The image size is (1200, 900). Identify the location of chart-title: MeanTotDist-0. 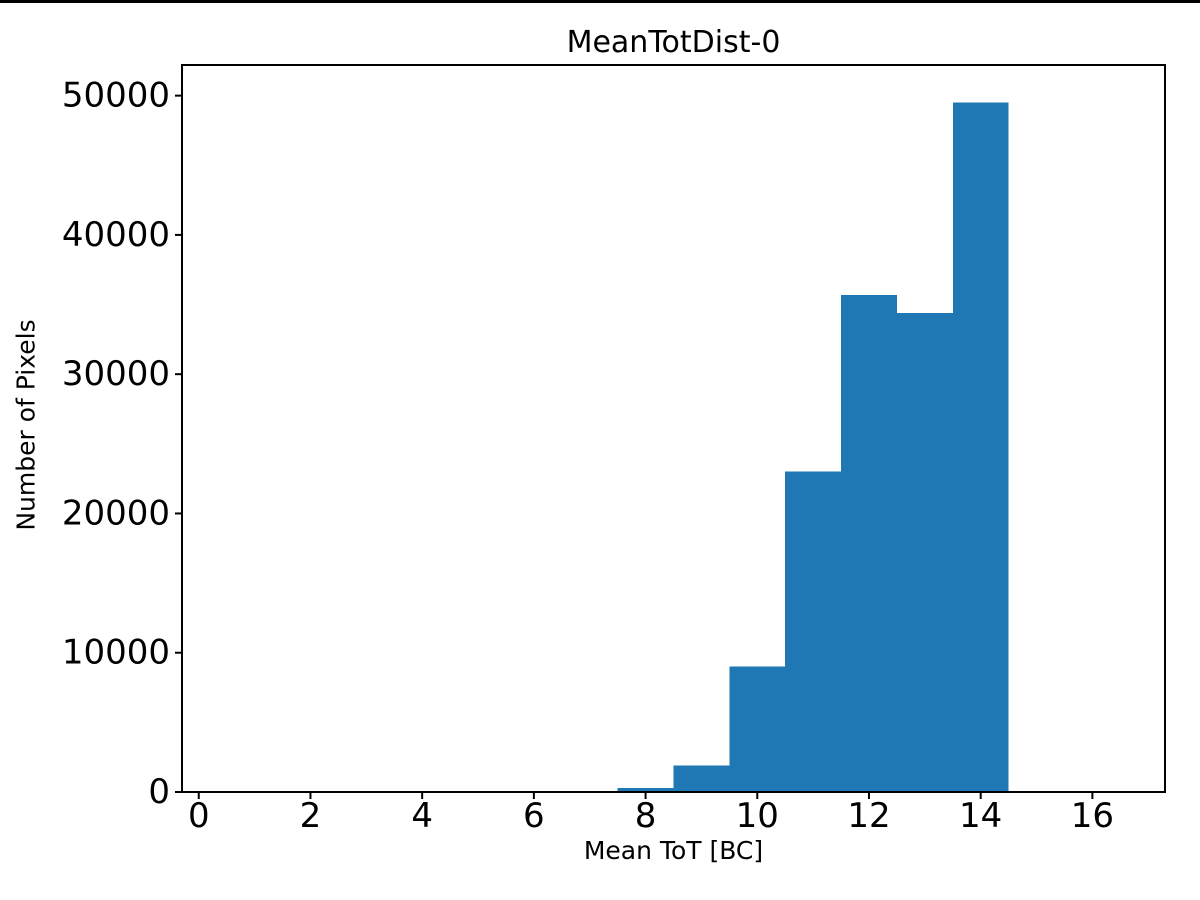
(673, 42).